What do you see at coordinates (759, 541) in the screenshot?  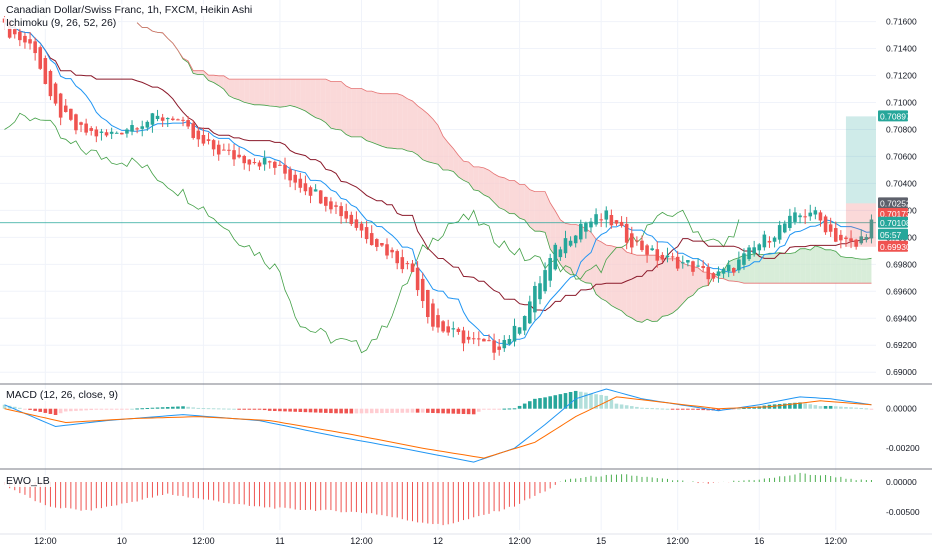 I see `time-tick-label: 16` at bounding box center [759, 541].